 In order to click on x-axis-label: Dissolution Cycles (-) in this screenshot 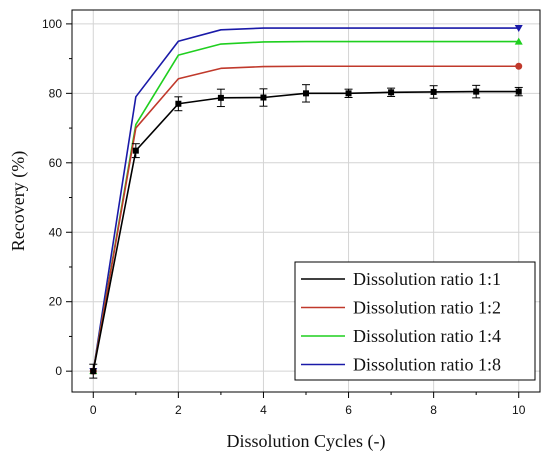, I will do `click(306, 441)`.